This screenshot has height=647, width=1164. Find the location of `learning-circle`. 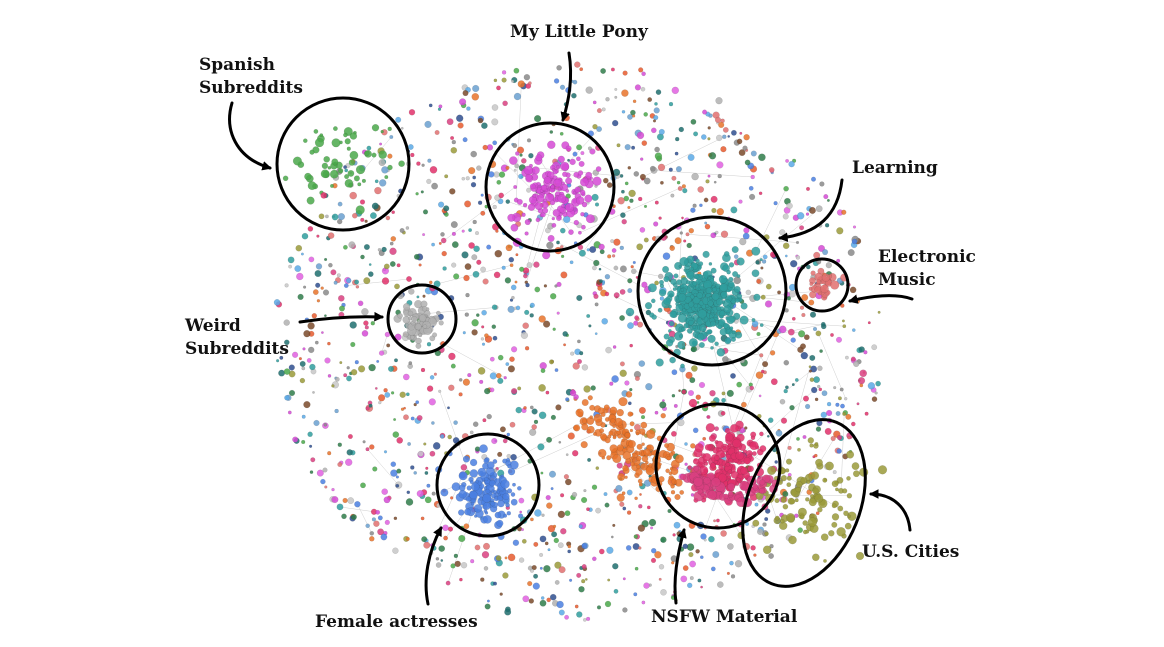

learning-circle is located at coordinates (712, 291).